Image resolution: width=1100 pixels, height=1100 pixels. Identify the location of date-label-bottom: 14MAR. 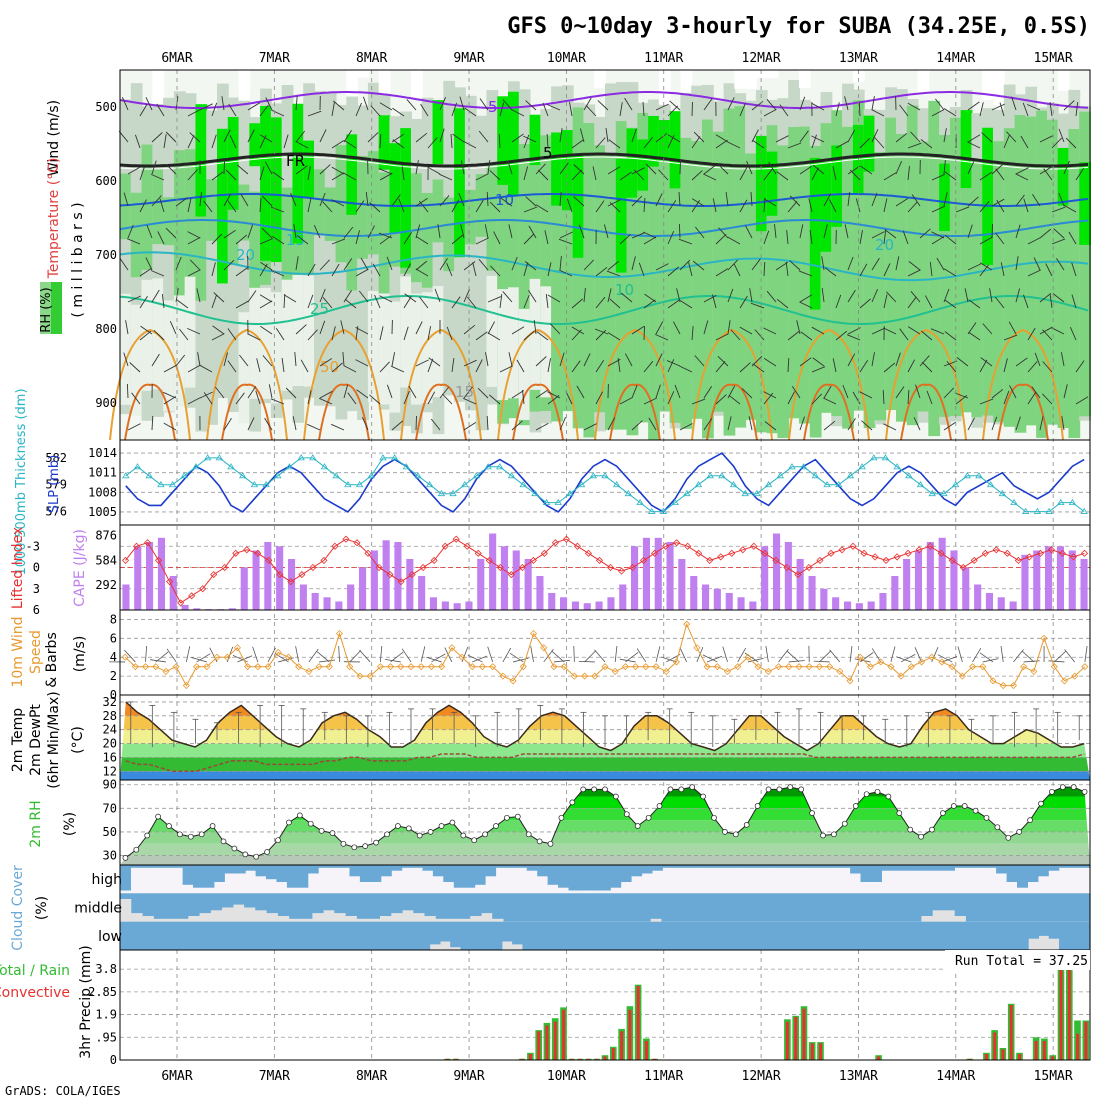
(955, 1076).